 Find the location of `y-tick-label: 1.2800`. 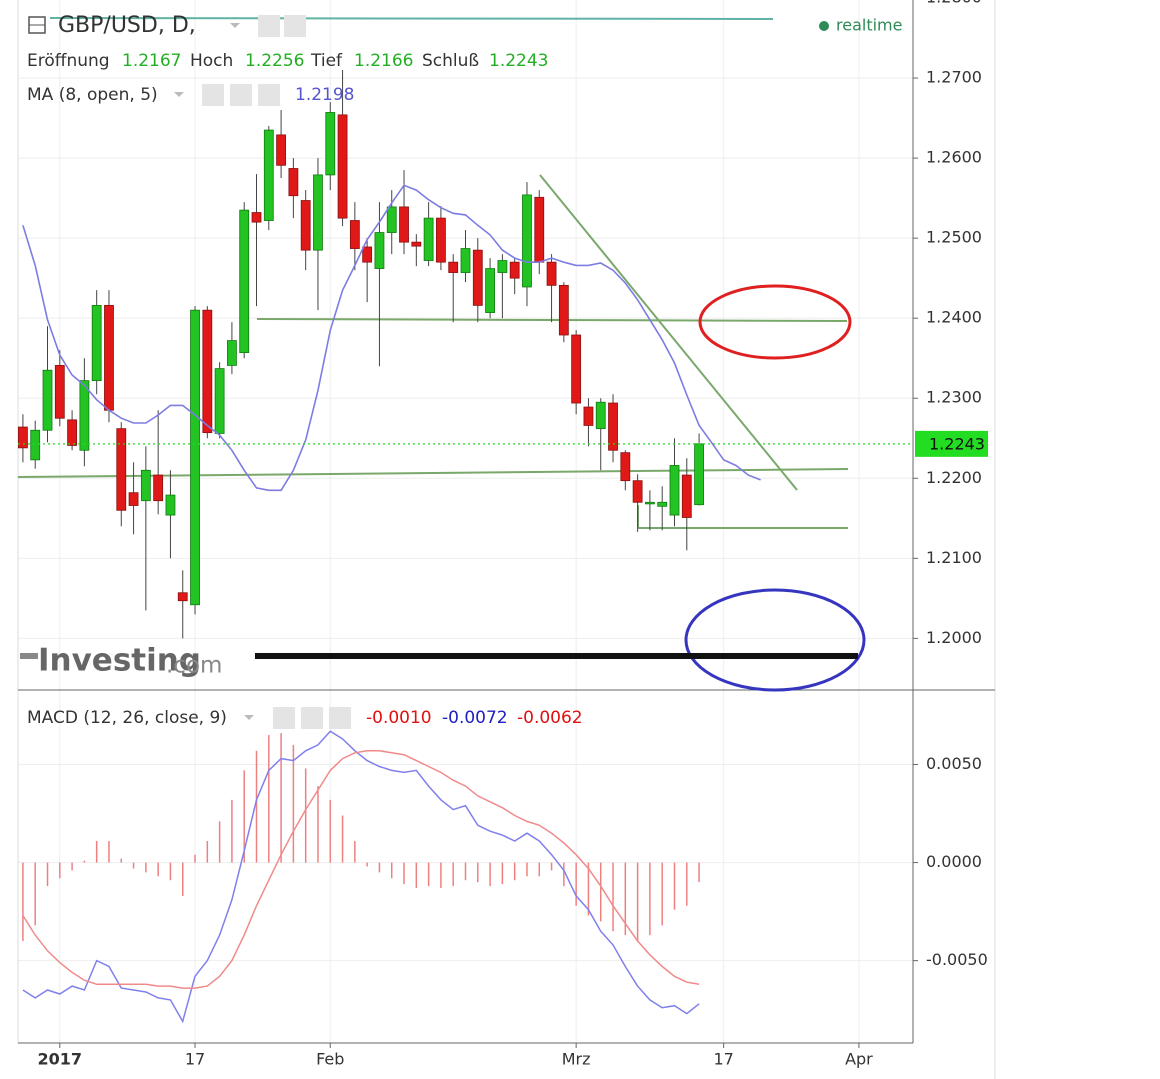

y-tick-label: 1.2800 is located at coordinates (954, 3).